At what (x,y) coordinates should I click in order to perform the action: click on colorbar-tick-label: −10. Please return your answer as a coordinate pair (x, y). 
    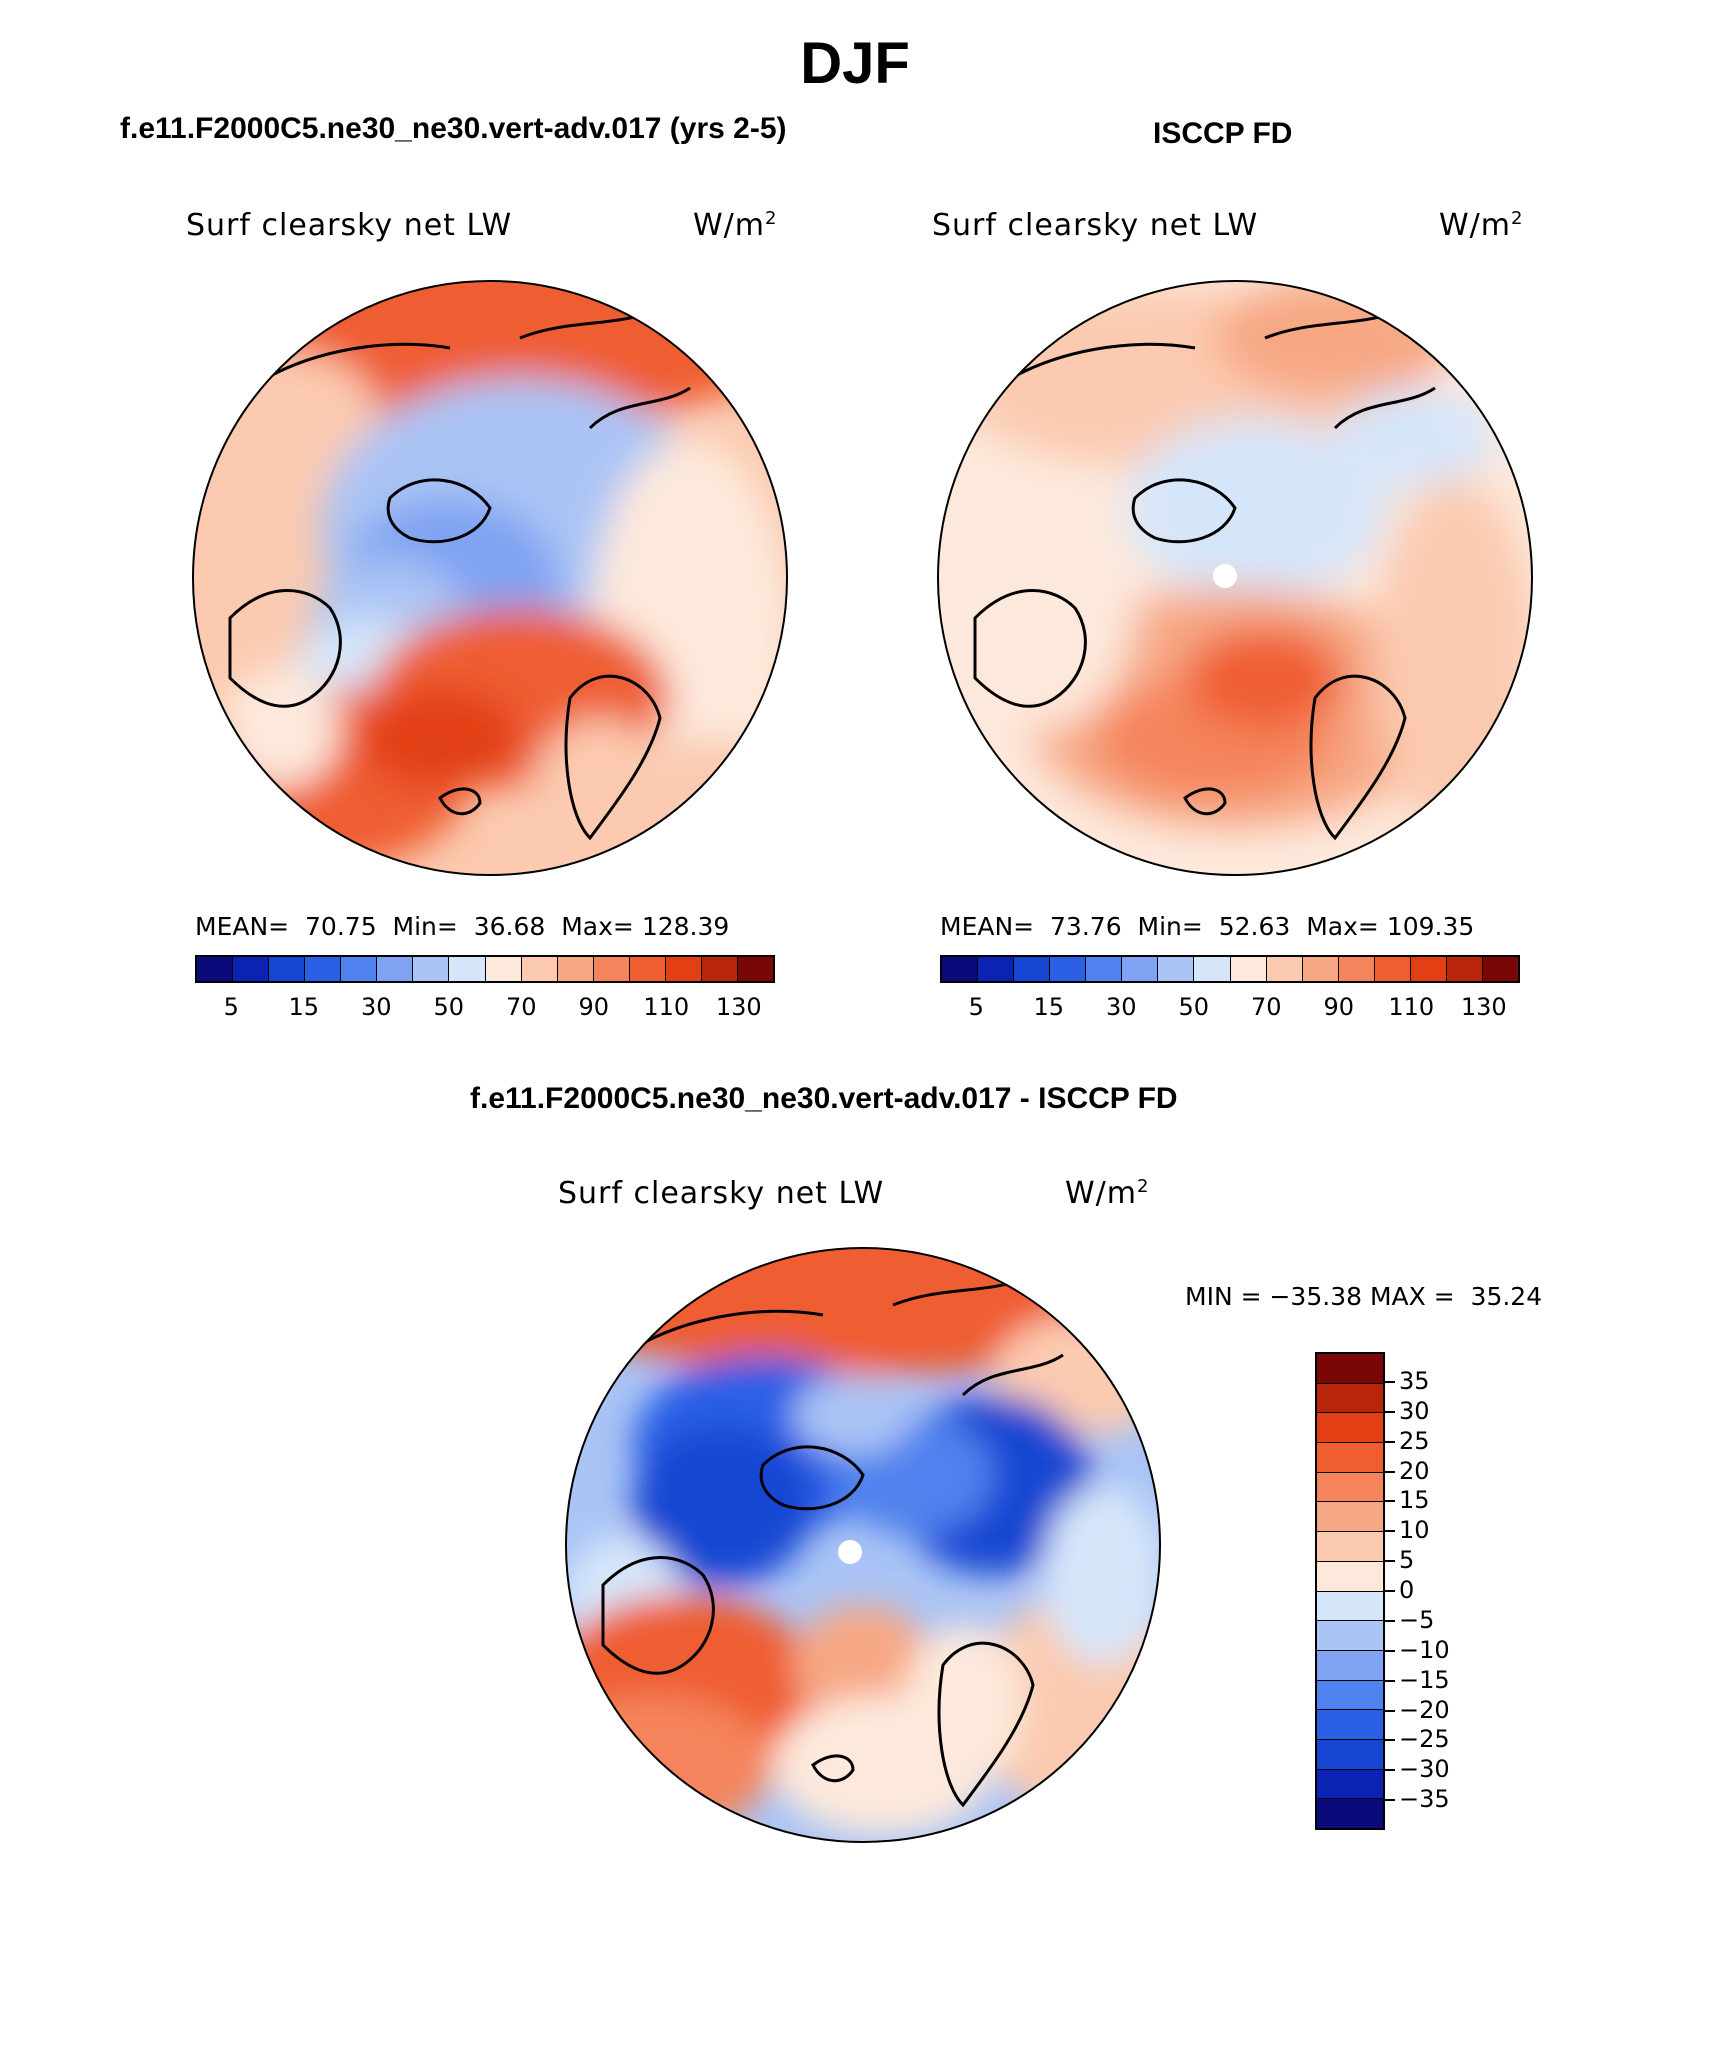
    Looking at the image, I should click on (1424, 1649).